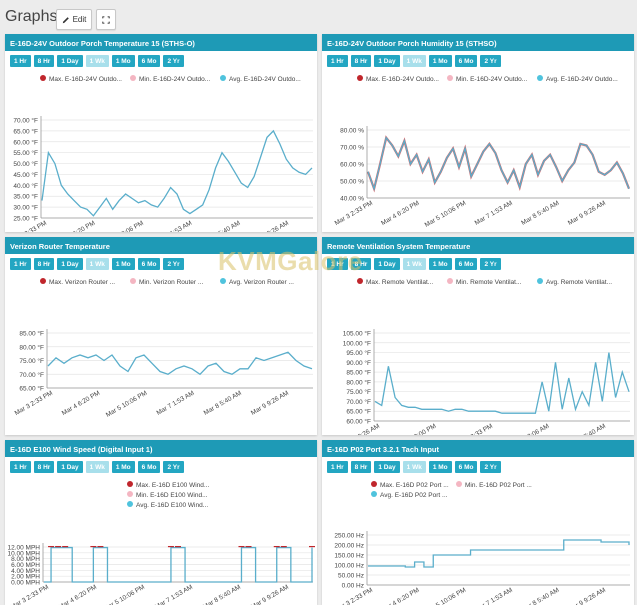 This screenshot has height=605, width=637. Describe the element at coordinates (446, 214) in the screenshot. I see `x-tick-label: Mar 5 10:06 PM` at that location.